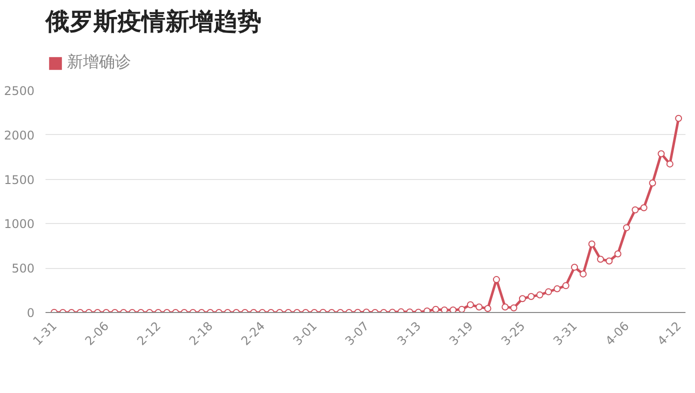 Image resolution: width=695 pixels, height=393 pixels. Describe the element at coordinates (23, 269) in the screenshot. I see `y-tick-label: 500` at that location.